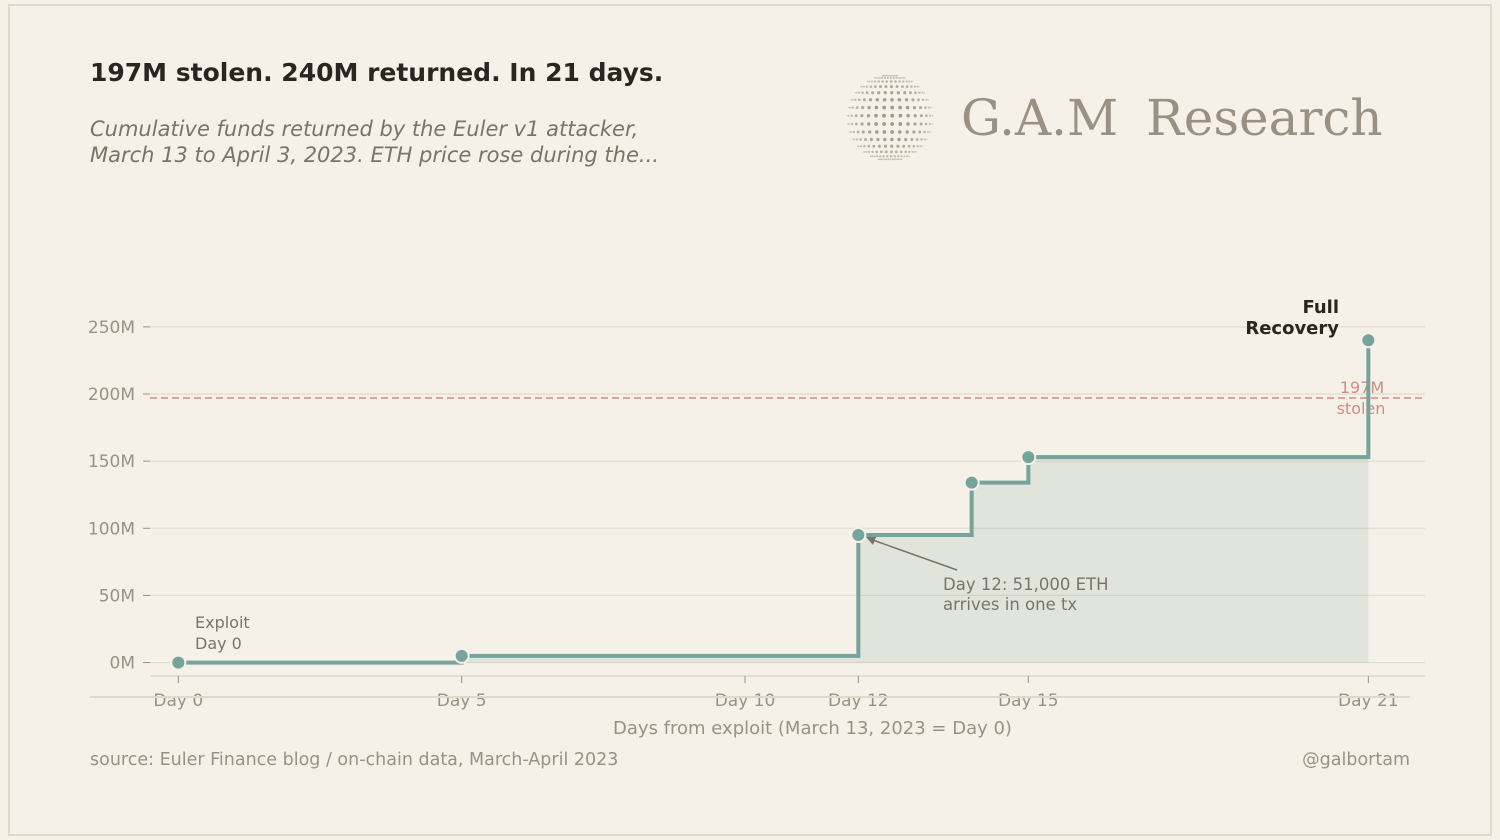 This screenshot has height=840, width=1500. What do you see at coordinates (1362, 387) in the screenshot?
I see `reference-label-value: 197M` at bounding box center [1362, 387].